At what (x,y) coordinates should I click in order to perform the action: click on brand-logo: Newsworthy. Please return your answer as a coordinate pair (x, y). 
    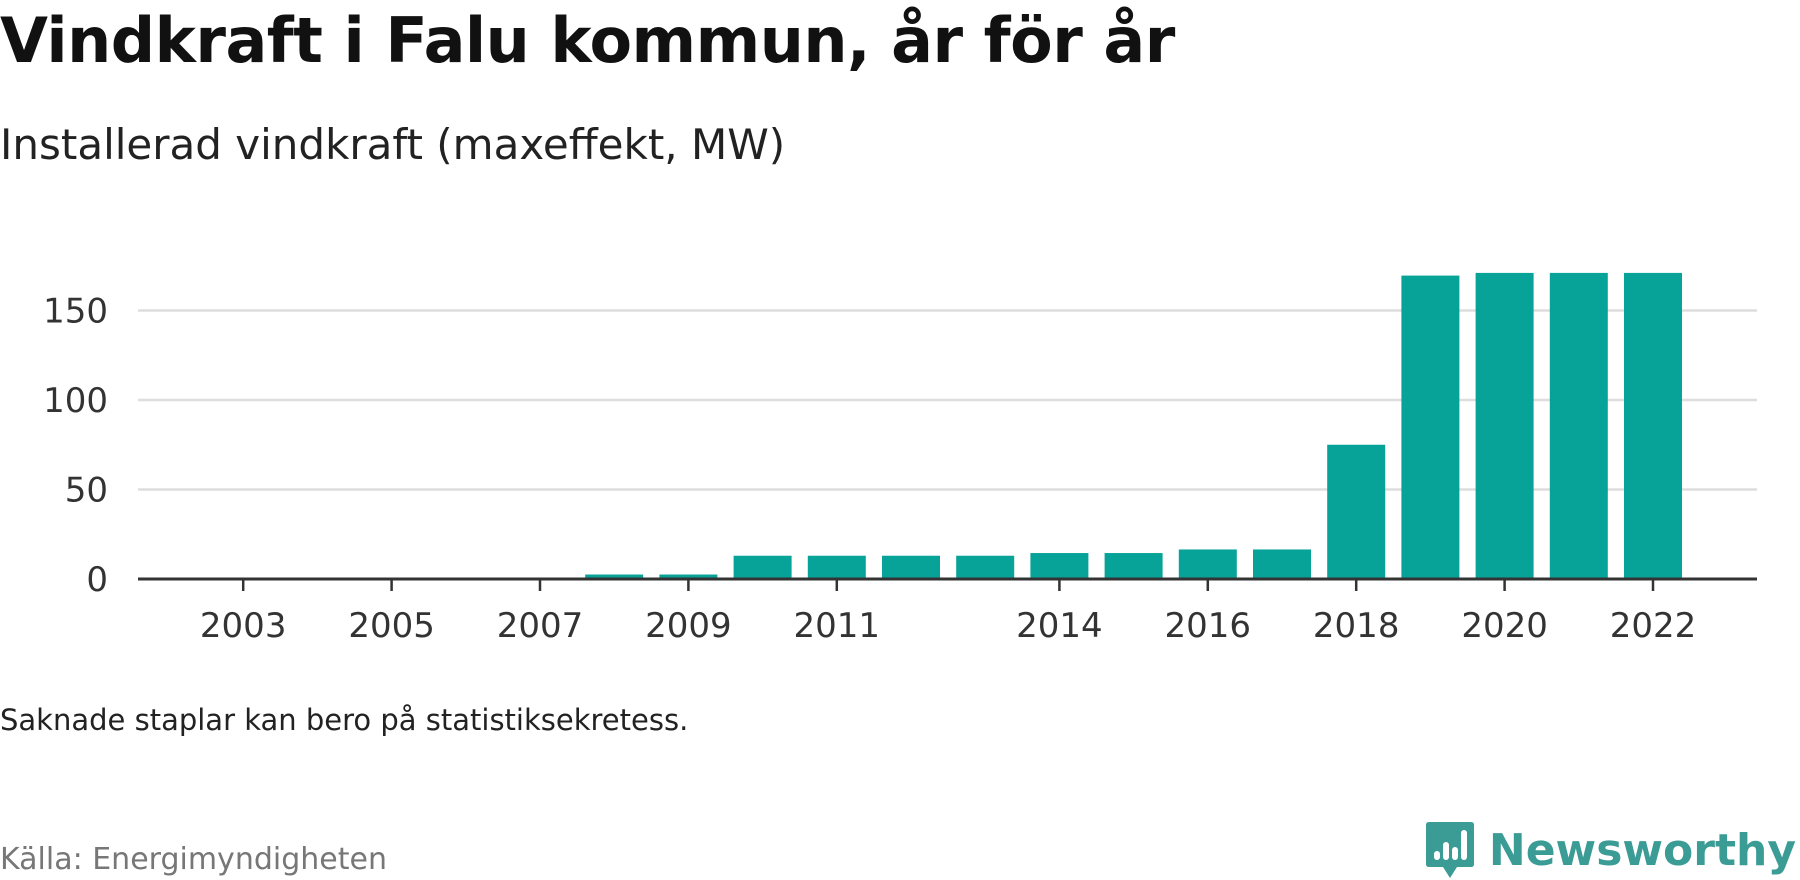
    Looking at the image, I should click on (1610, 850).